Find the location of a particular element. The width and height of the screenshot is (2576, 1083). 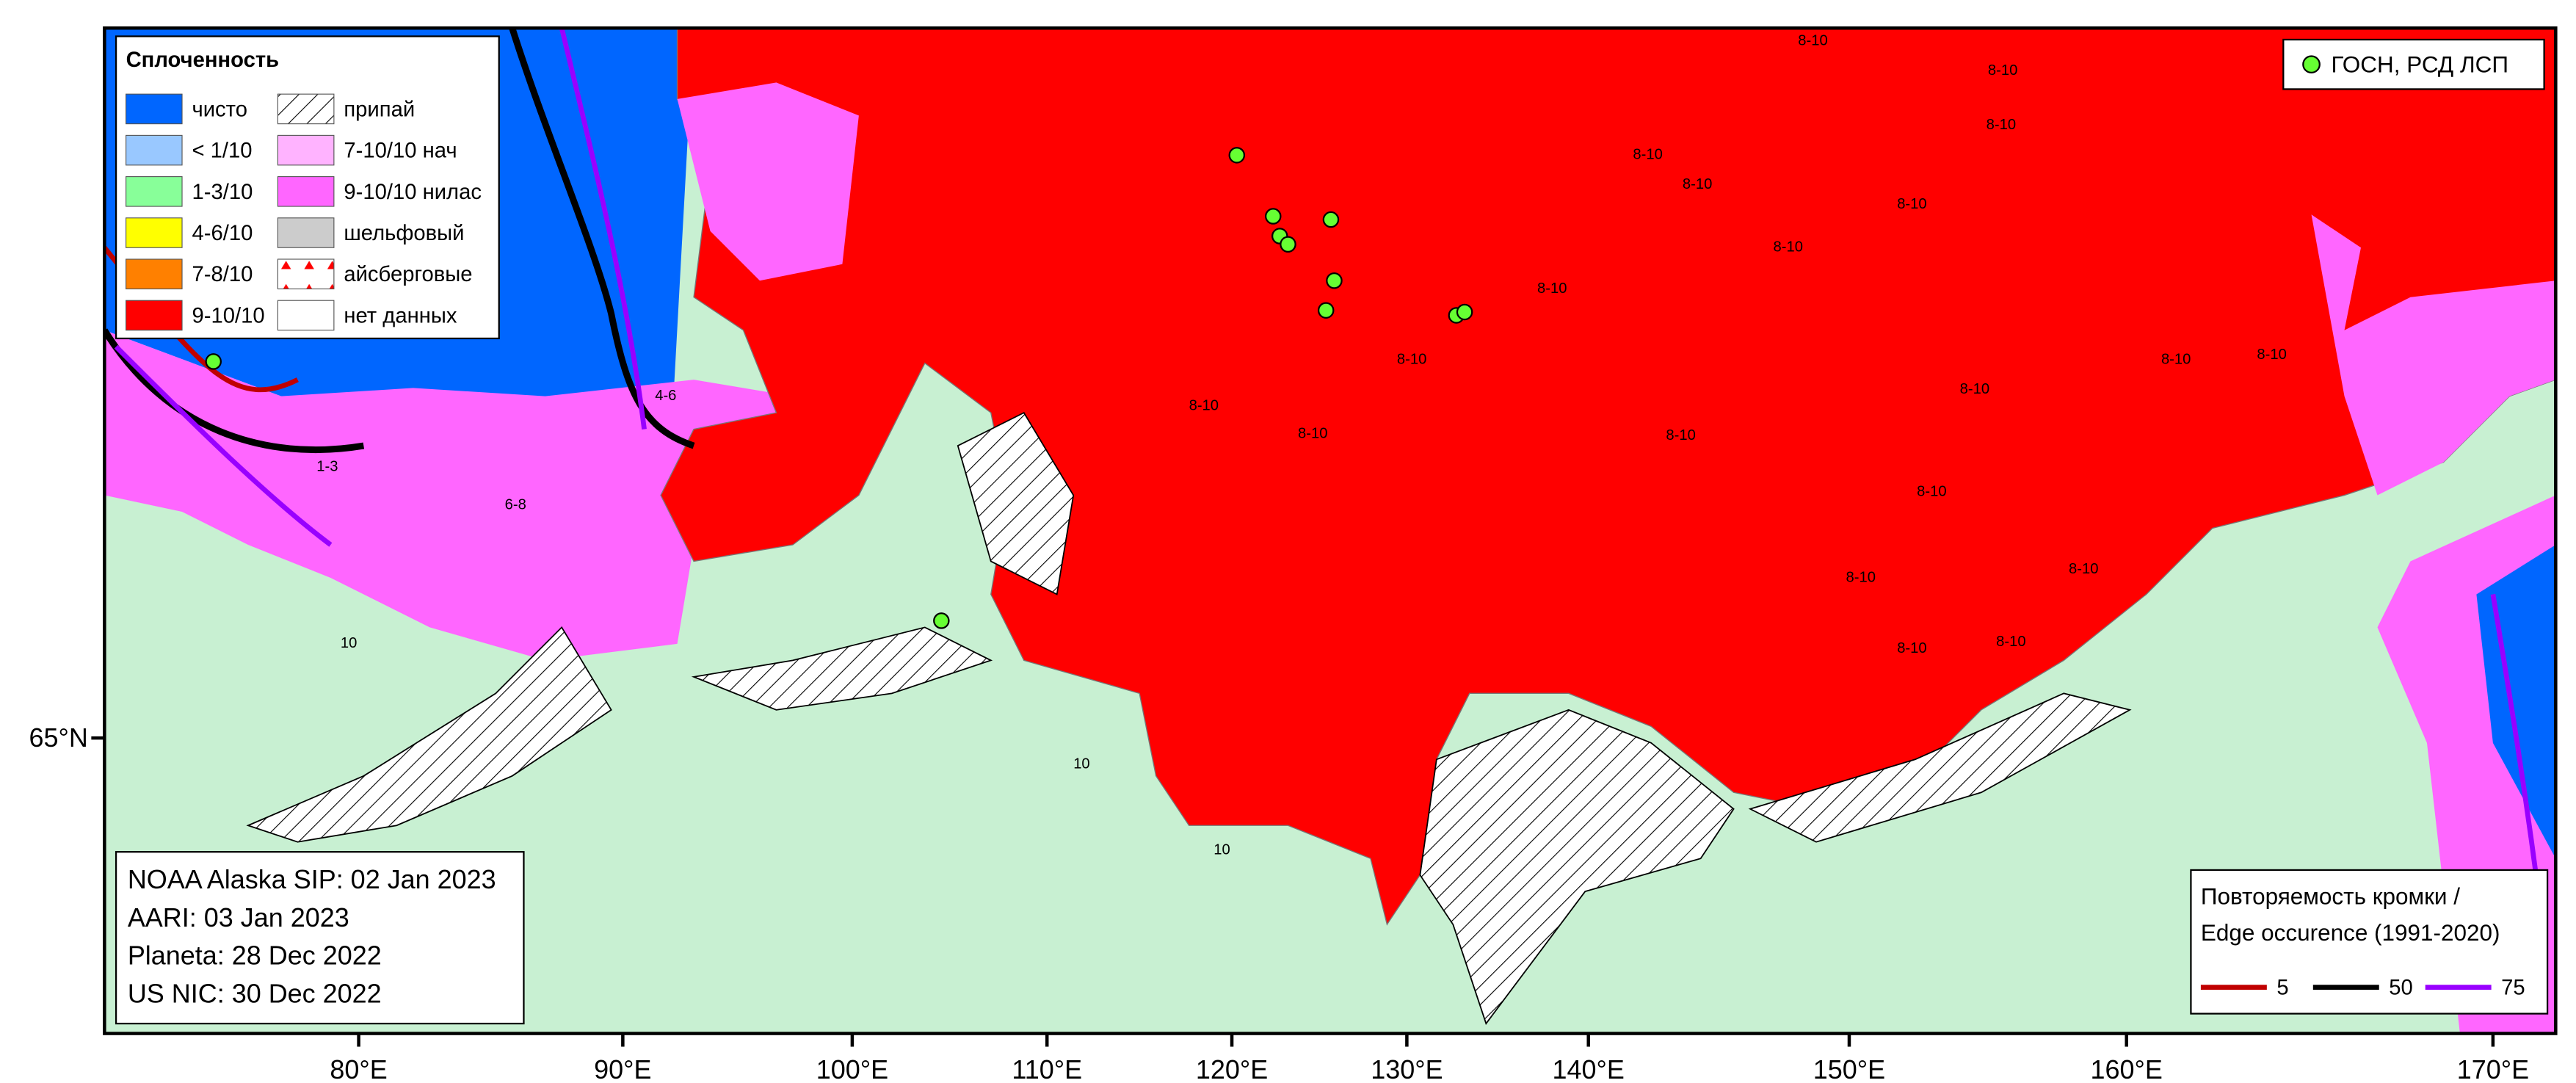

station-legend: ГОСН, РСД ЛСП is located at coordinates (2413, 64).